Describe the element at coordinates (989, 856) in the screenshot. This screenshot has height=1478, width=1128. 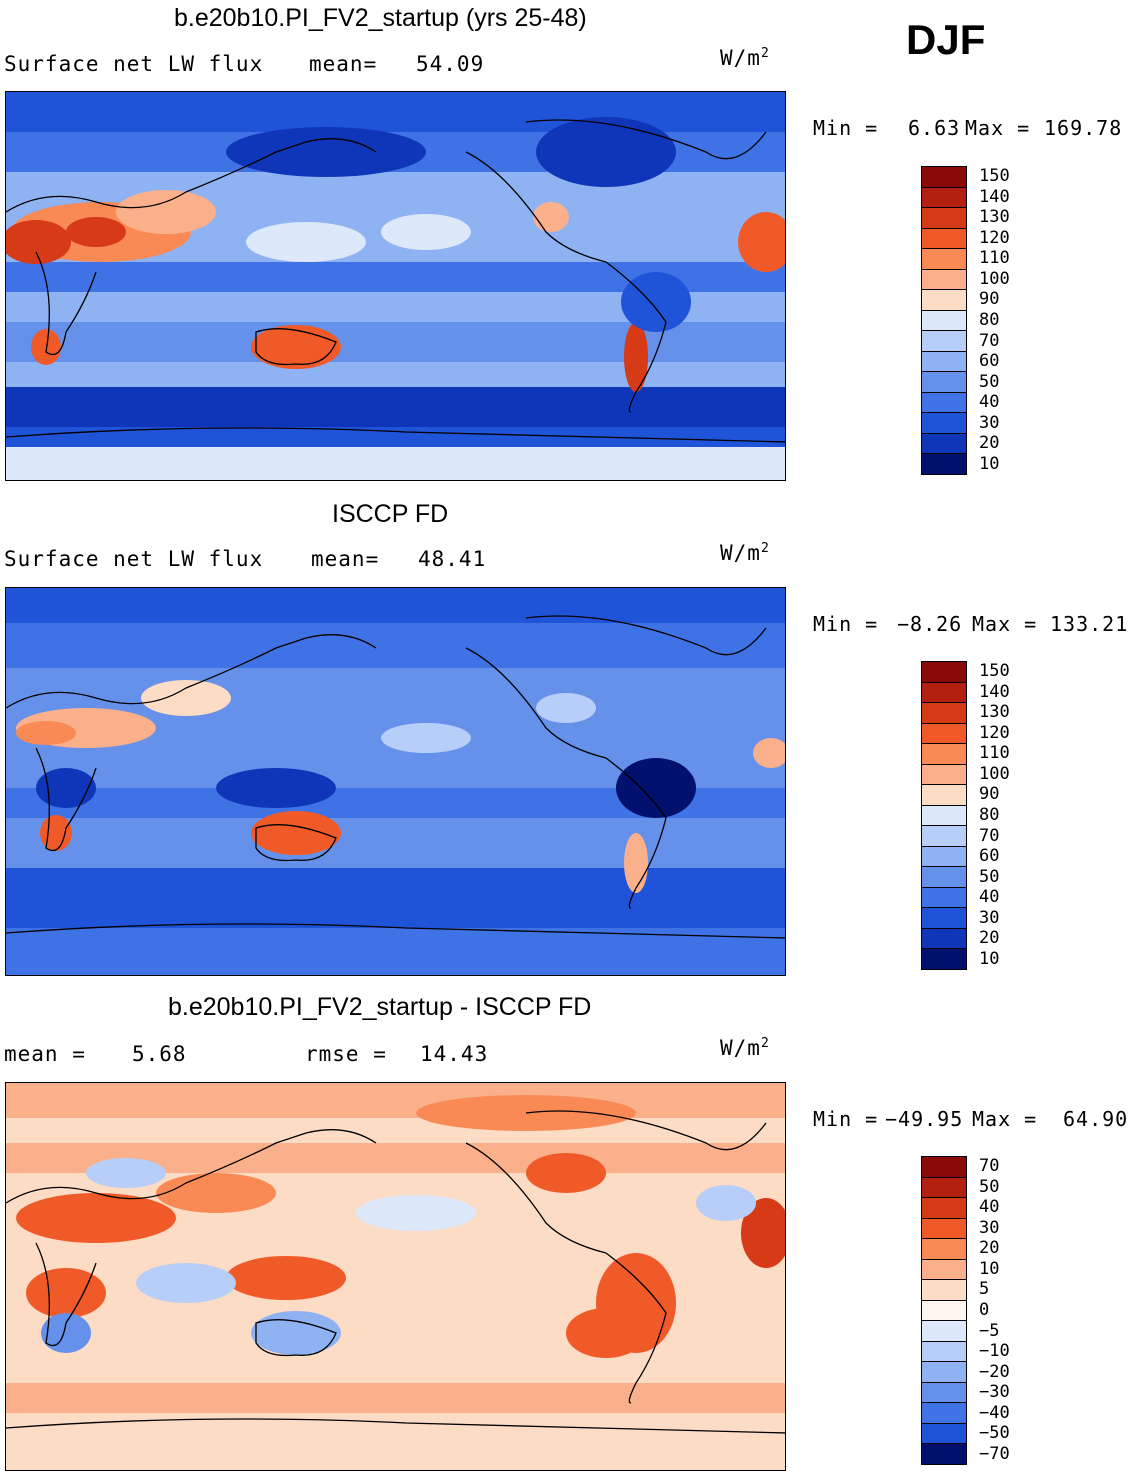
I see `colorbar-tick-label: 60` at that location.